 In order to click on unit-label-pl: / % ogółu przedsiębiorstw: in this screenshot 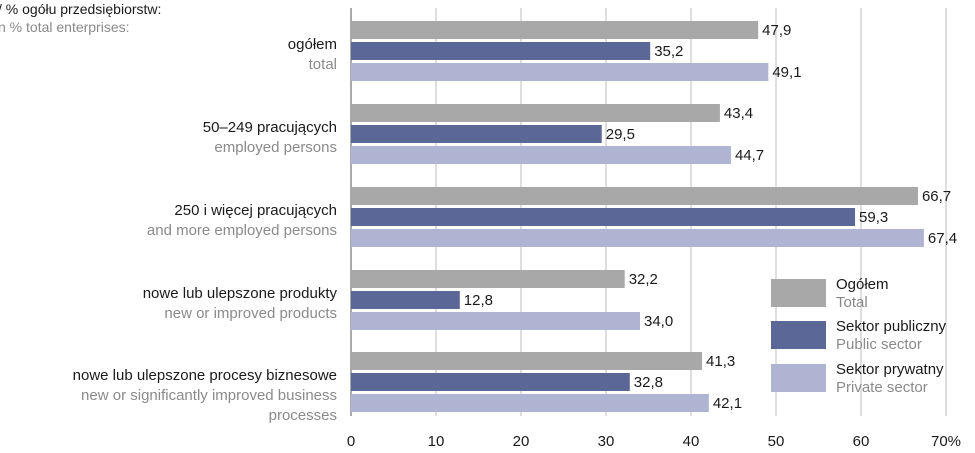, I will do `click(80, 9)`.